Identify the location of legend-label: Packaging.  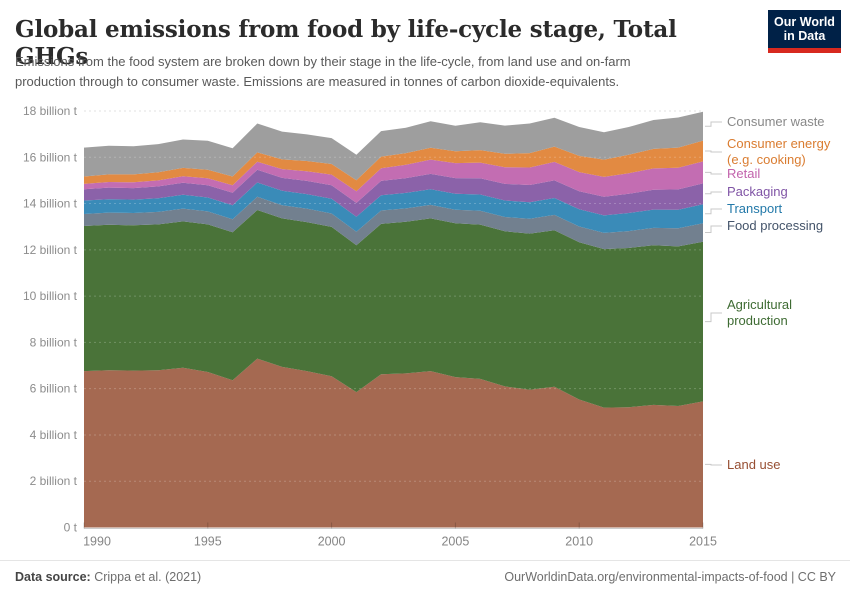
(757, 191).